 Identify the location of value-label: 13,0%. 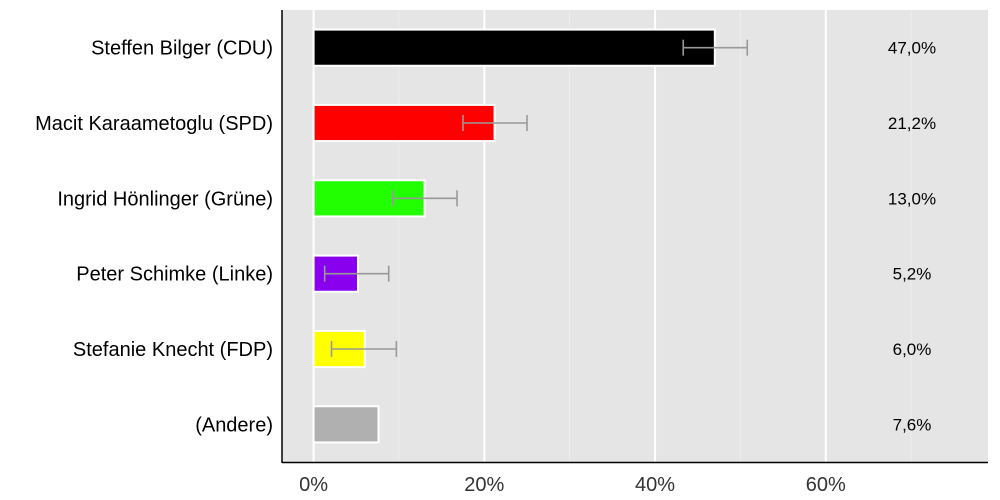
(912, 198).